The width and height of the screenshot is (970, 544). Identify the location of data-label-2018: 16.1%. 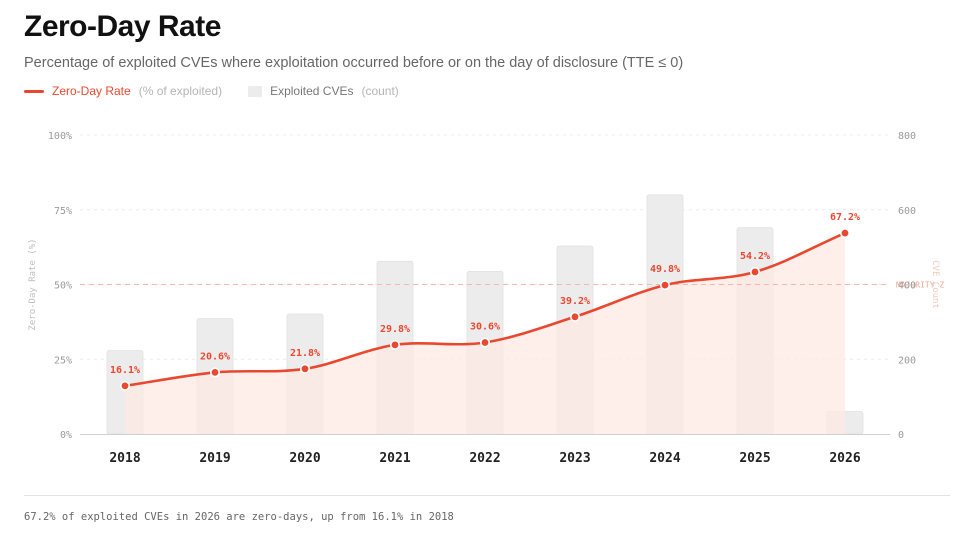
(125, 370).